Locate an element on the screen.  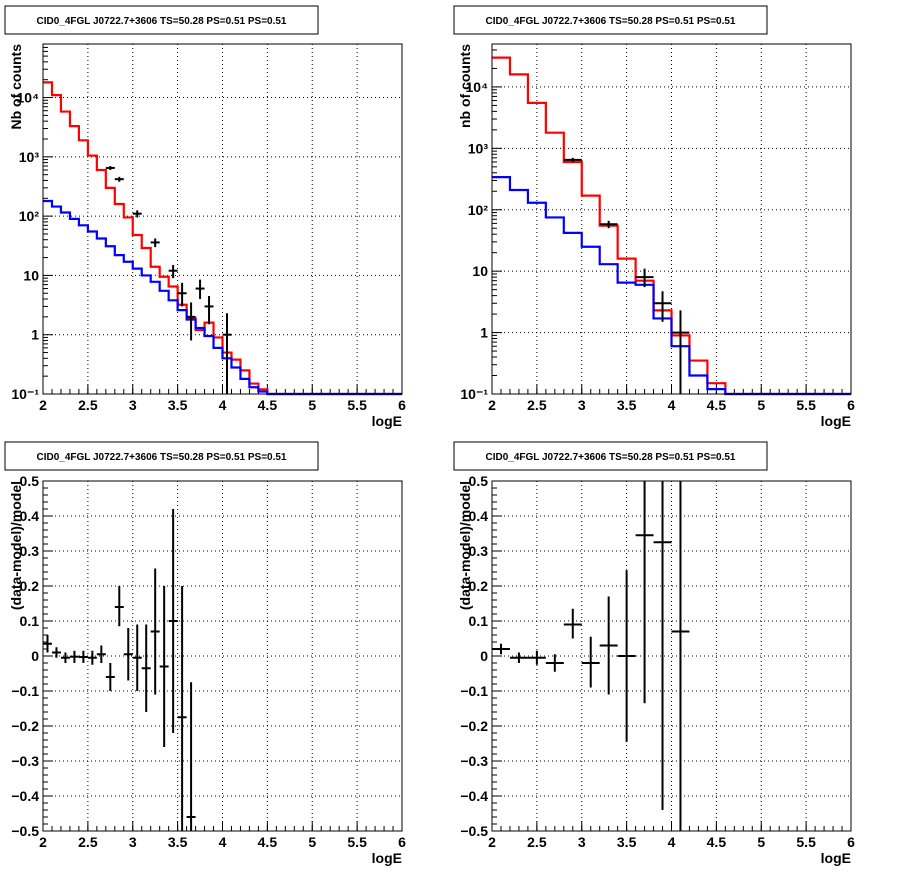
y-tick-label: 10⁴ is located at coordinates (477, 87).